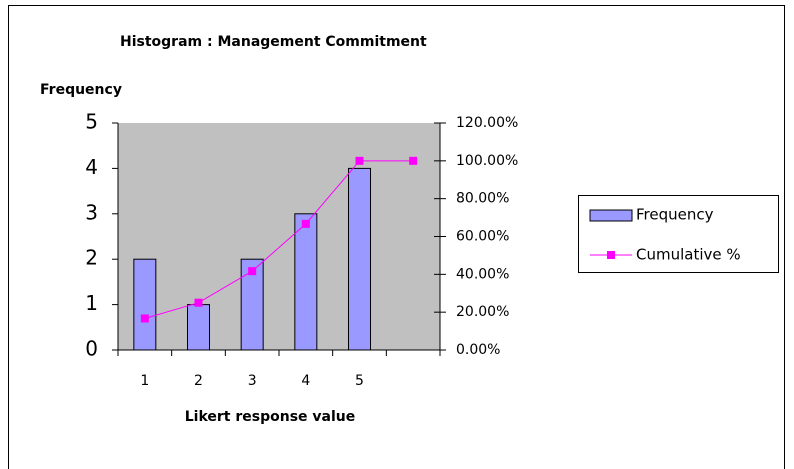  What do you see at coordinates (144, 381) in the screenshot?
I see `x-tick-label: 1` at bounding box center [144, 381].